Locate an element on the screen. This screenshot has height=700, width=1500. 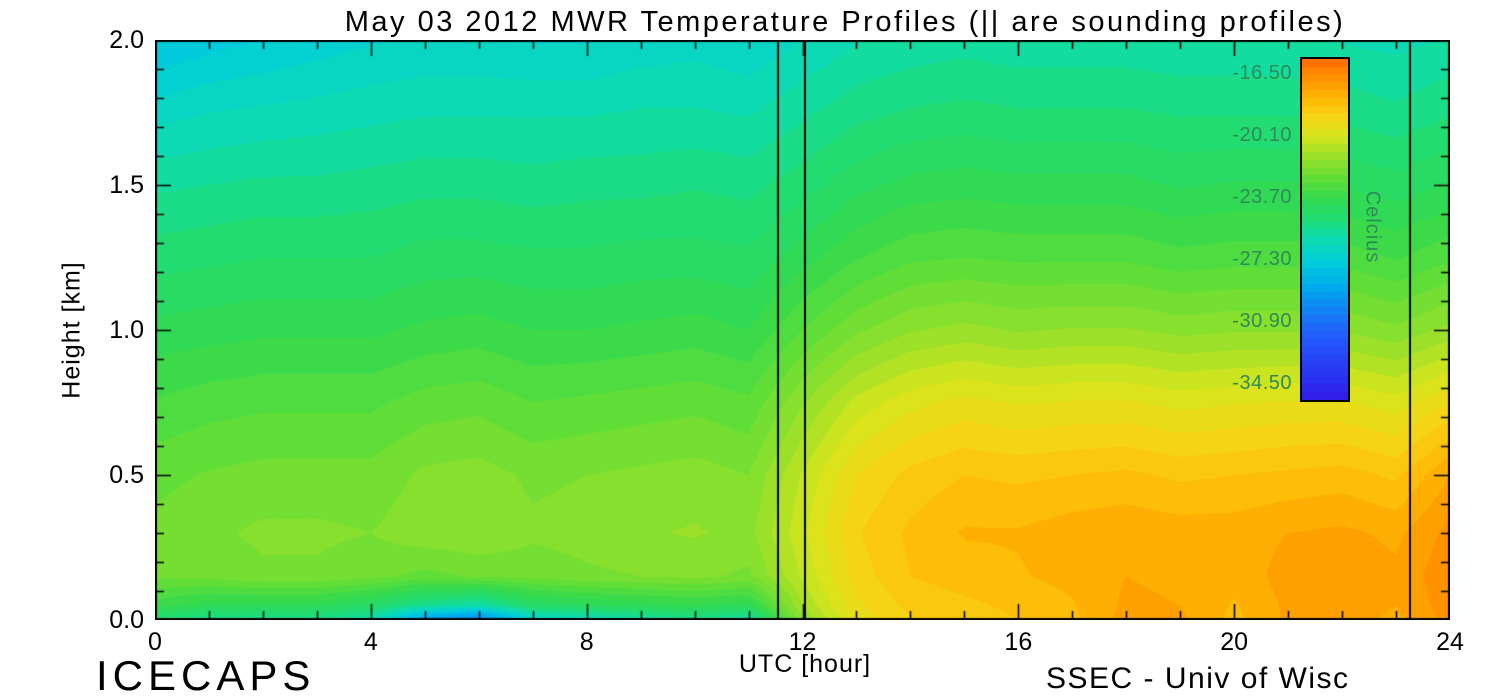
colorbar-tick-label: -23.70 is located at coordinates (1262, 196).